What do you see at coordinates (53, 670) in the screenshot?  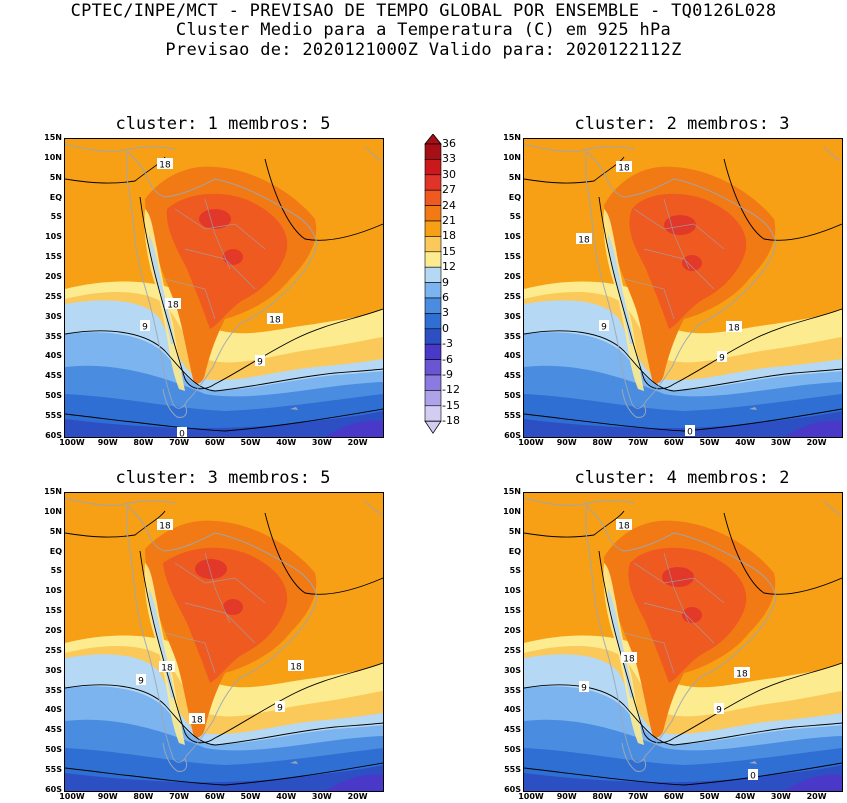 I see `lat-label: 30S` at bounding box center [53, 670].